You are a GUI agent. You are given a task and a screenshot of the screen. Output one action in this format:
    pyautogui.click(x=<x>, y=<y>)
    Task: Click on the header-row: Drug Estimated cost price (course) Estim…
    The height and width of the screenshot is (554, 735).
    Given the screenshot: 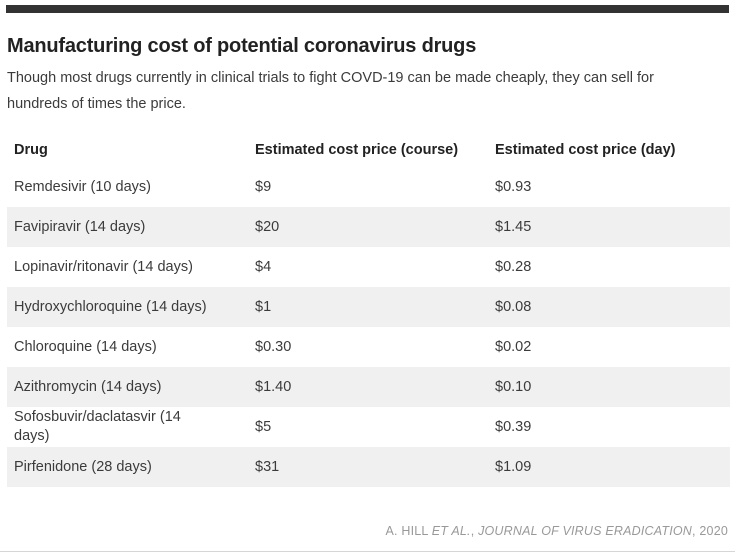 What is the action you would take?
    pyautogui.click(x=368, y=150)
    